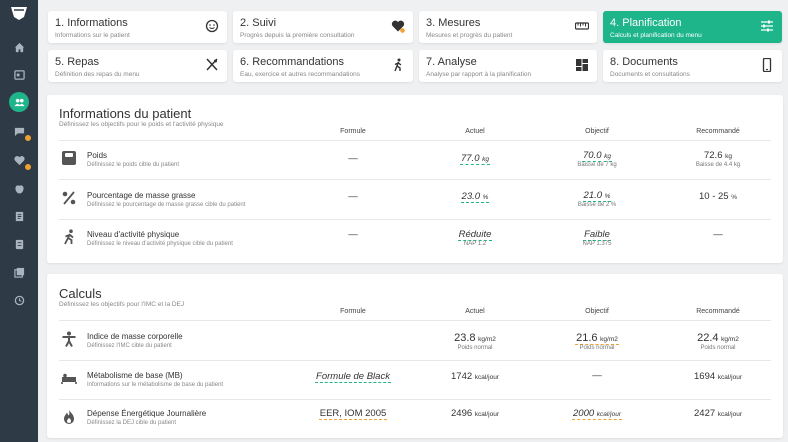  Describe the element at coordinates (20, 131) in the screenshot. I see `messages-icon` at that location.